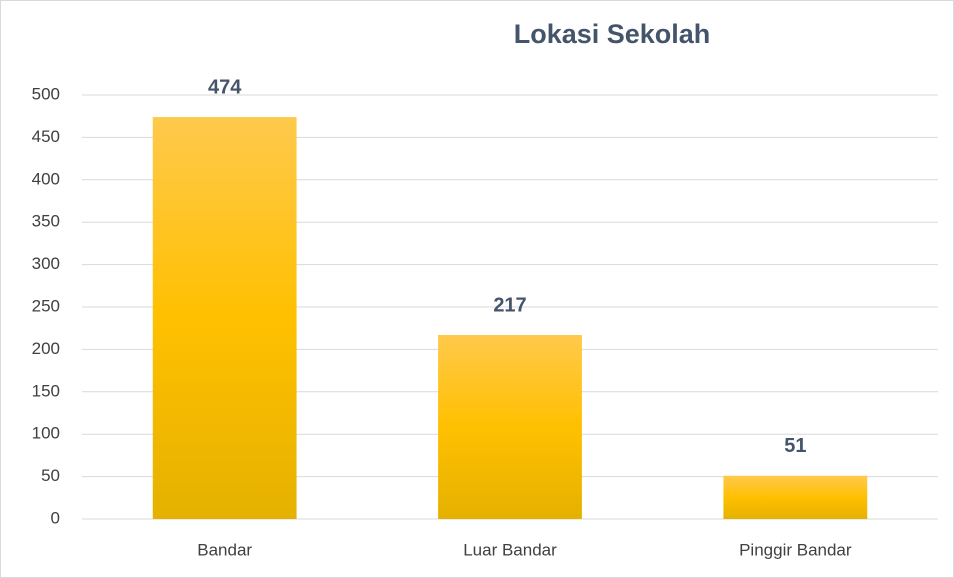  What do you see at coordinates (509, 305) in the screenshot?
I see `data-label: 217` at bounding box center [509, 305].